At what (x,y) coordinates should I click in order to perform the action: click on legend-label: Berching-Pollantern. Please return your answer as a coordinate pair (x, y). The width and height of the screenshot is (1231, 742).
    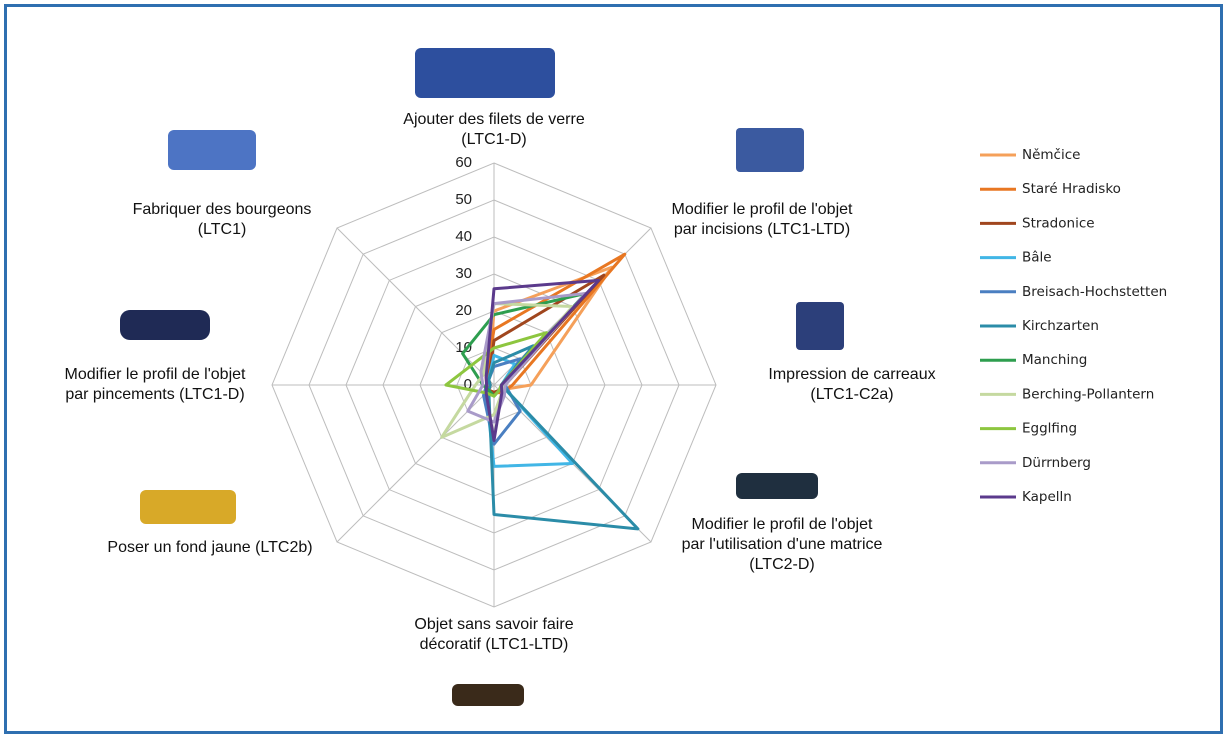
    Looking at the image, I should click on (1088, 394).